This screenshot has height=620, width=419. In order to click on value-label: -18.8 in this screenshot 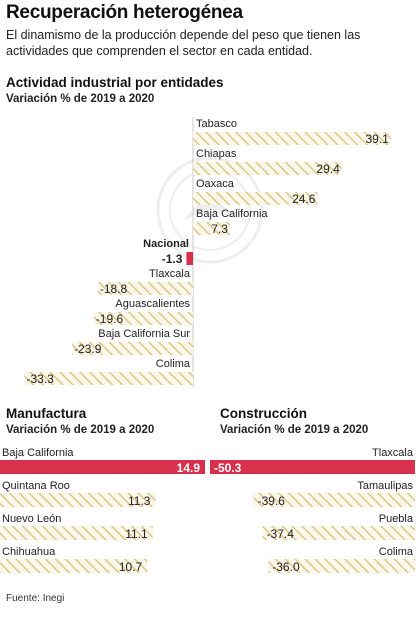, I will do `click(114, 289)`.